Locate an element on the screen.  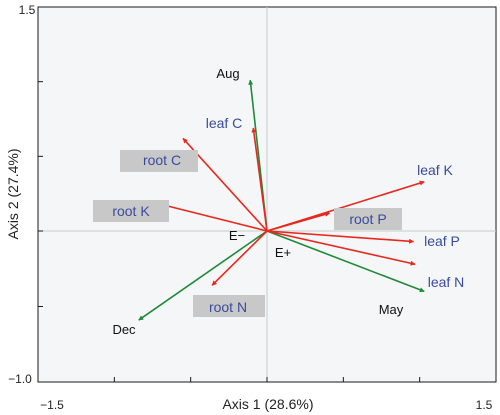
vector-may is located at coordinates (345, 261).